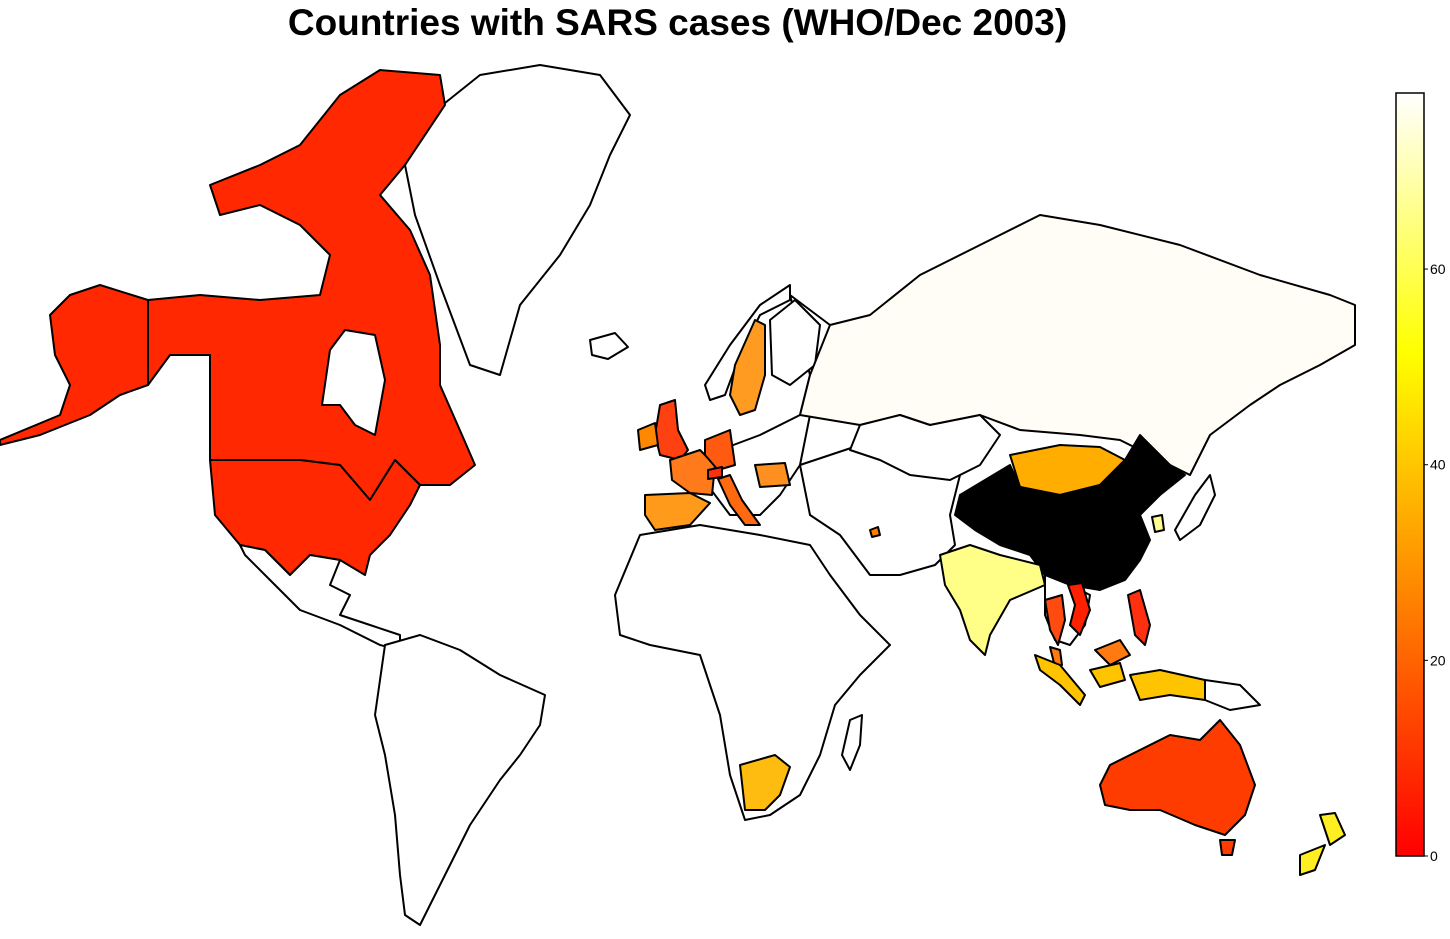  What do you see at coordinates (1177, 777) in the screenshot?
I see `country-australia` at bounding box center [1177, 777].